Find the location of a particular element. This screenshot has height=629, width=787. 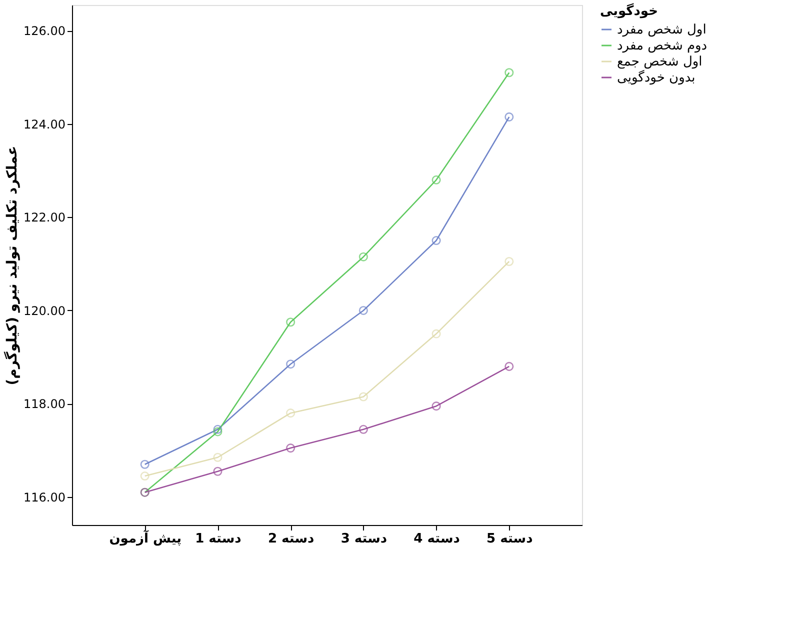

y-tick-label: 124.00 is located at coordinates (45, 124).